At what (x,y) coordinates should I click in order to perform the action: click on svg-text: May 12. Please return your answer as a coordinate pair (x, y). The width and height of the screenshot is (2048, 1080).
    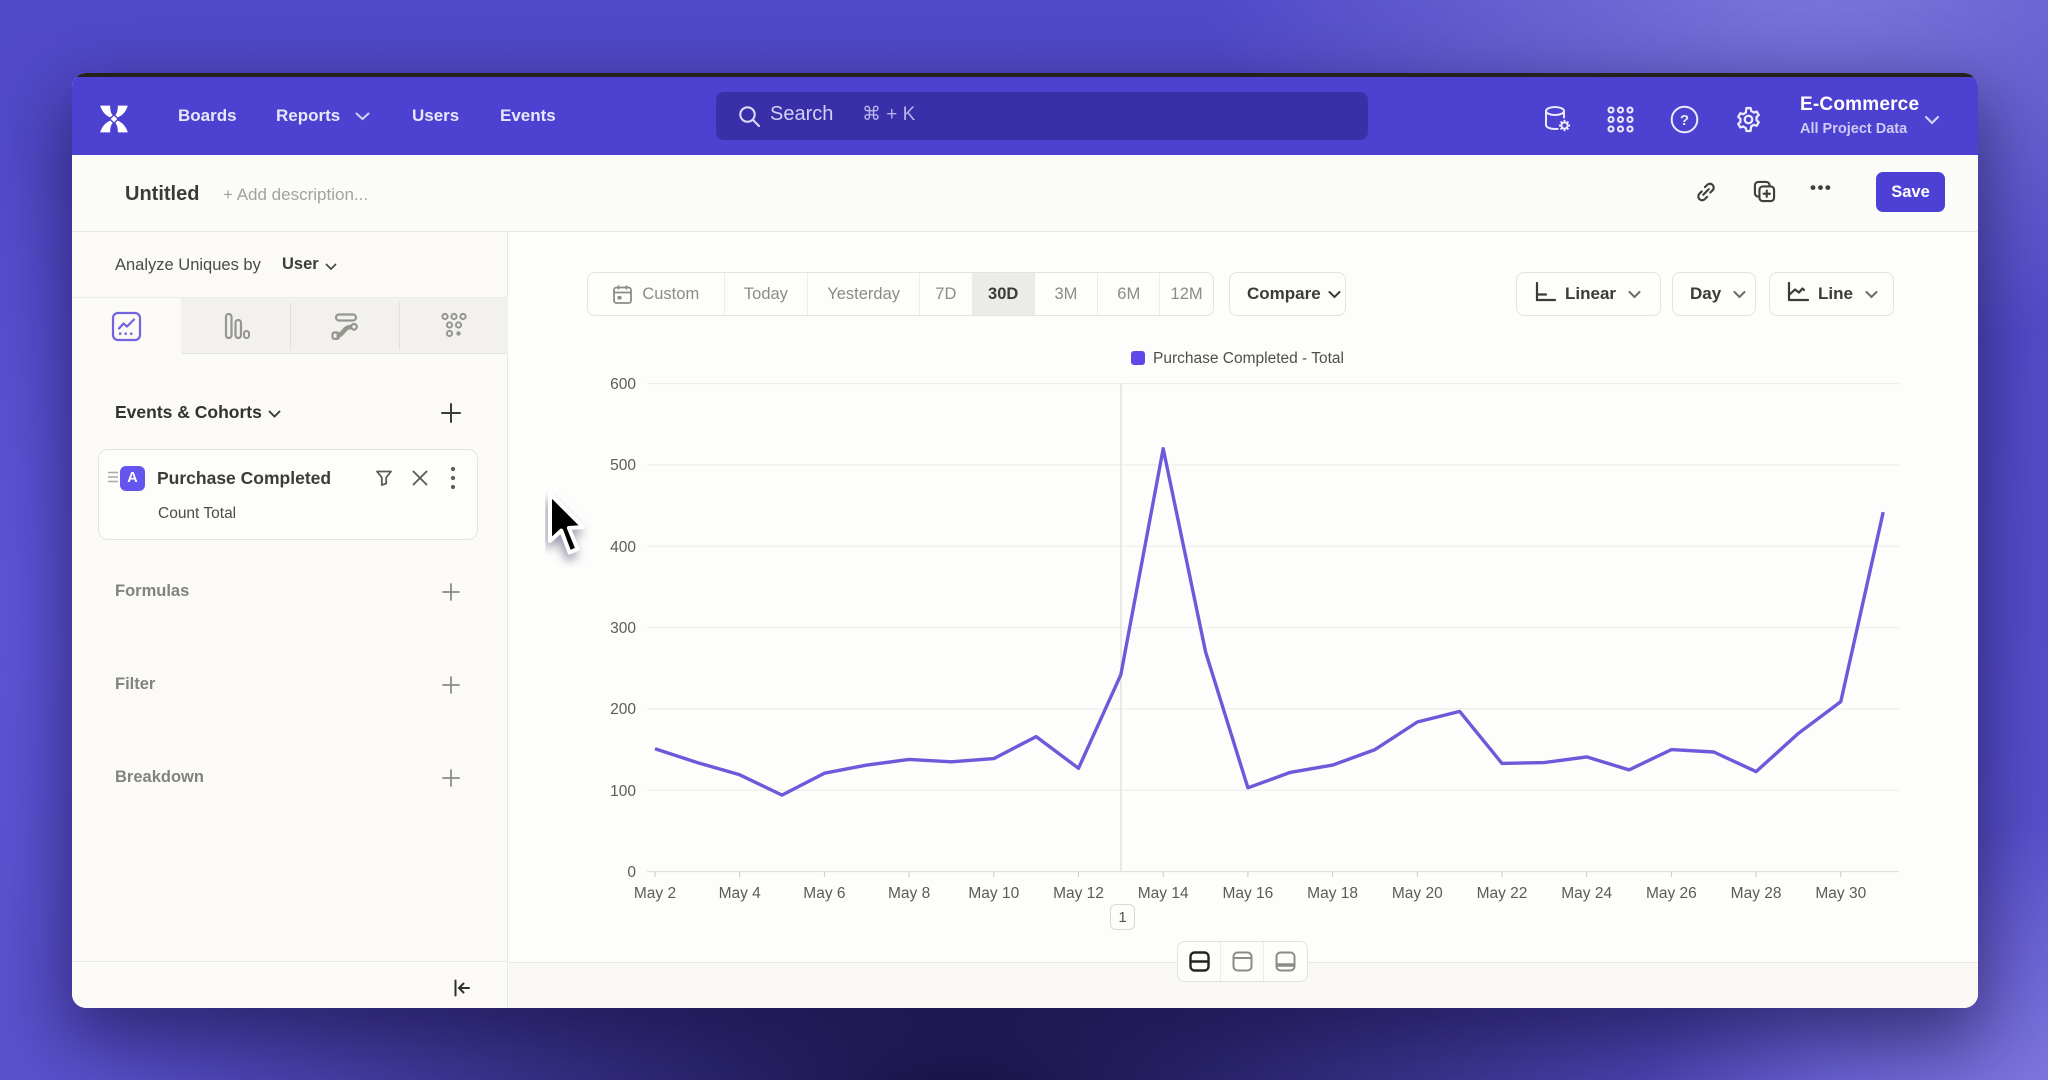
    Looking at the image, I should click on (1078, 893).